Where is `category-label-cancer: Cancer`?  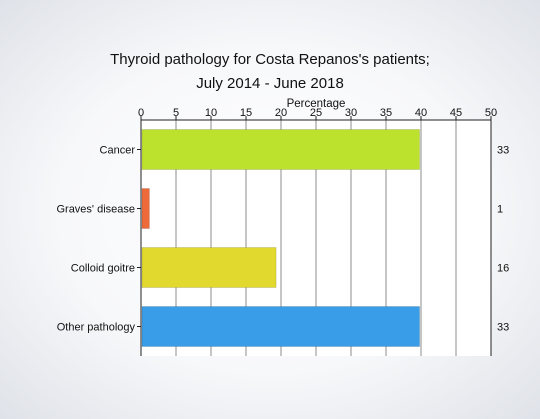
category-label-cancer: Cancer is located at coordinates (118, 151).